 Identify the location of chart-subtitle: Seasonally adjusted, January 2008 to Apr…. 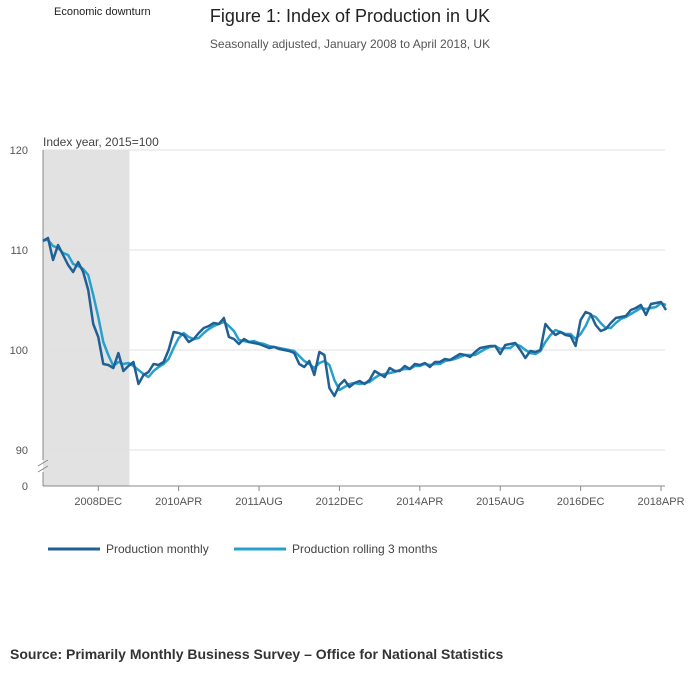
(350, 44).